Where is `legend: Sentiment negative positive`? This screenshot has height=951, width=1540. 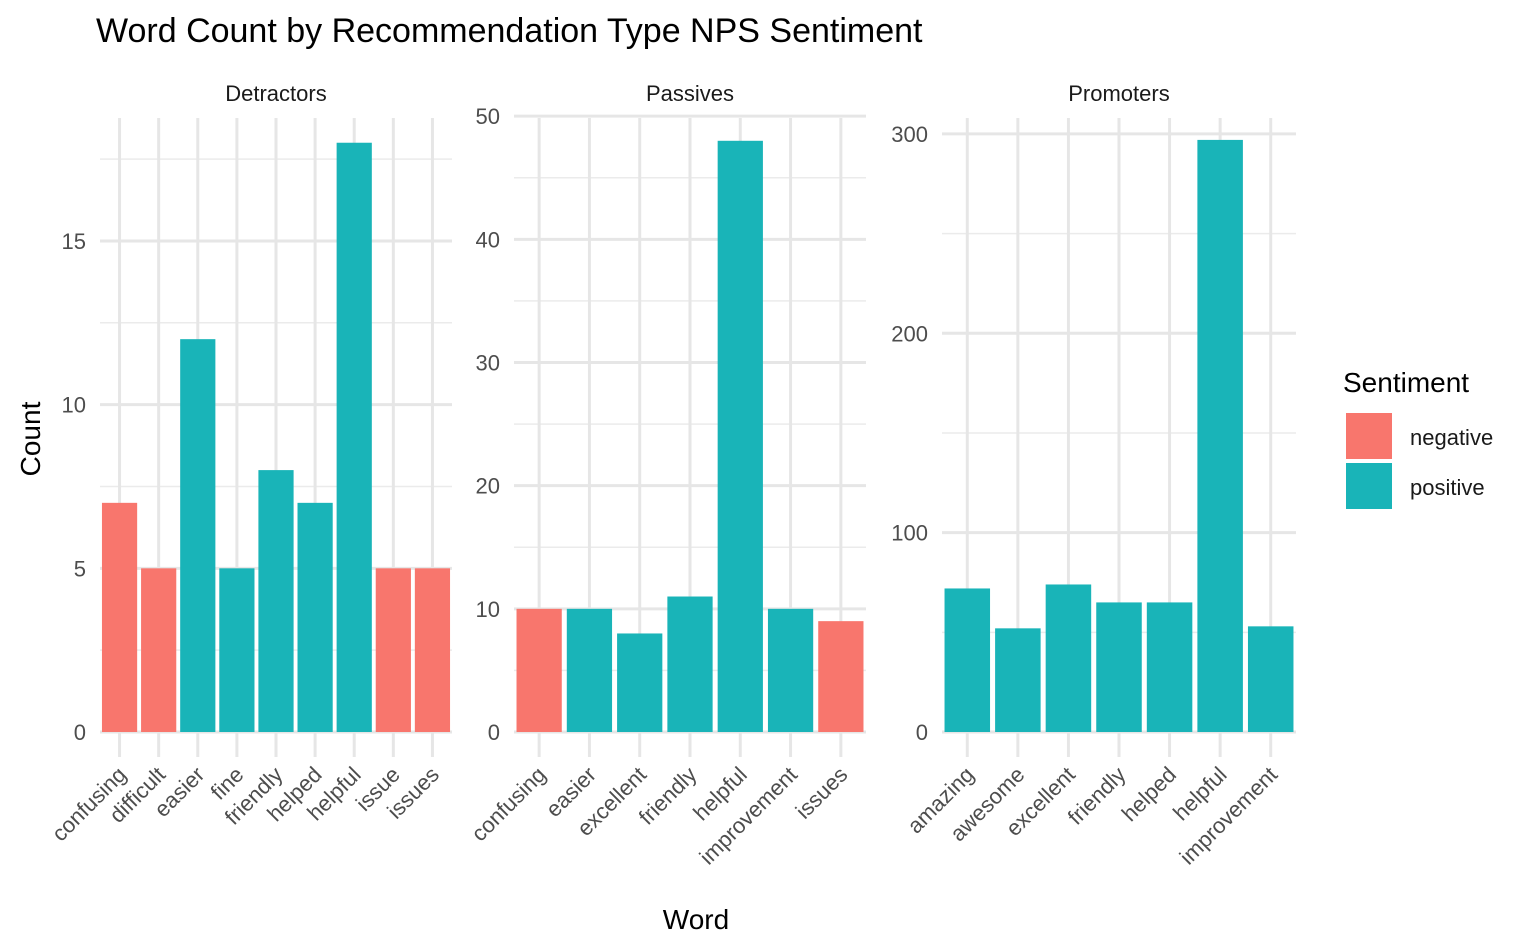 legend: Sentiment negative positive is located at coordinates (1418, 438).